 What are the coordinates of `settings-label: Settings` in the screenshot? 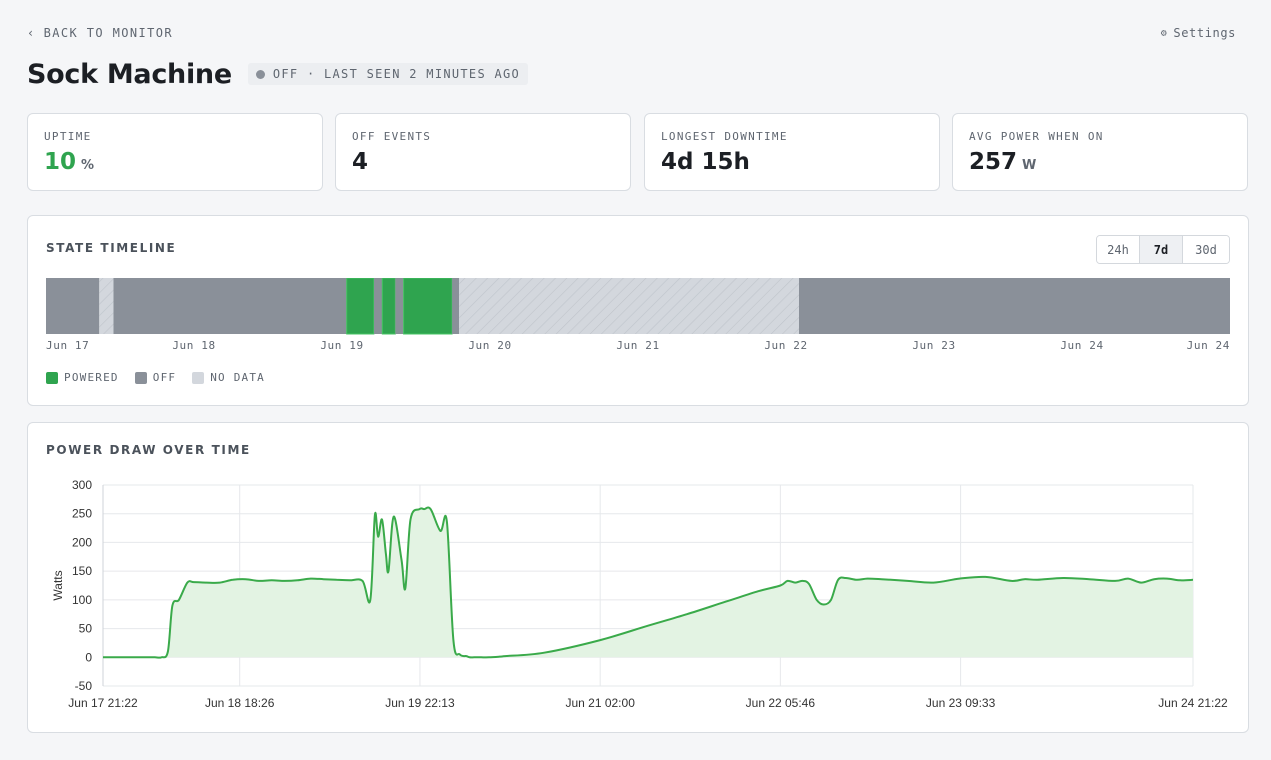 It's located at (1204, 33).